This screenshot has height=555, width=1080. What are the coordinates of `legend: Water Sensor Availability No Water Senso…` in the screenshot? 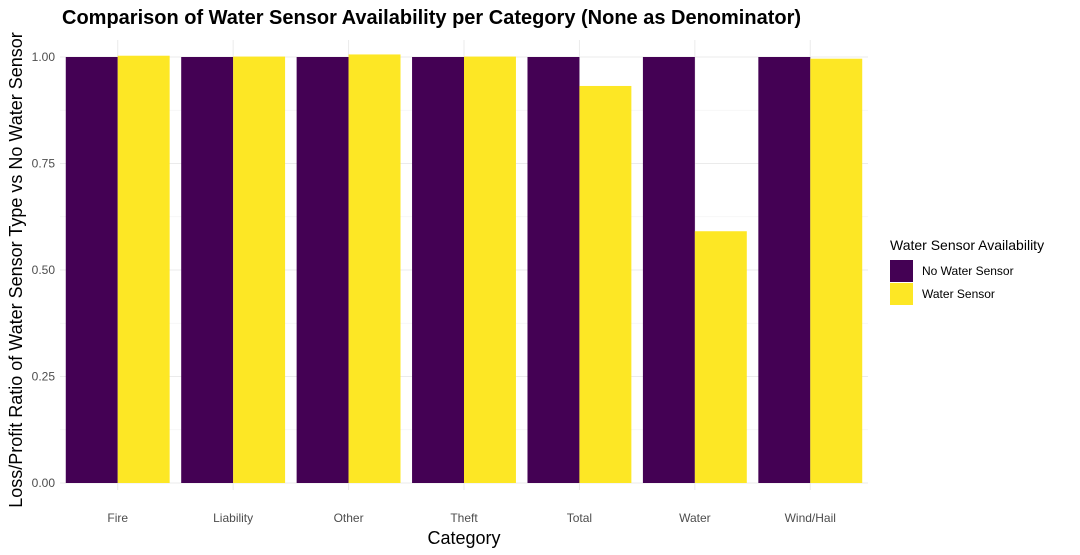 It's located at (967, 271).